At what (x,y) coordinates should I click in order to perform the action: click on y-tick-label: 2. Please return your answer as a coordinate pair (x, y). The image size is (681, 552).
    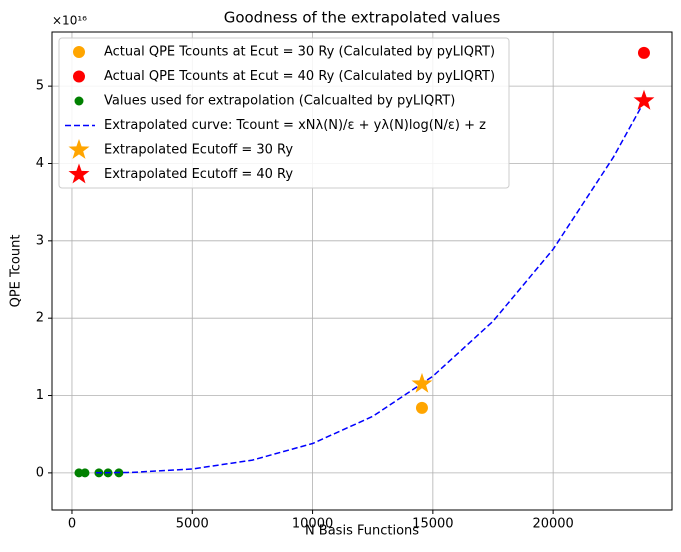
    Looking at the image, I should click on (40, 318).